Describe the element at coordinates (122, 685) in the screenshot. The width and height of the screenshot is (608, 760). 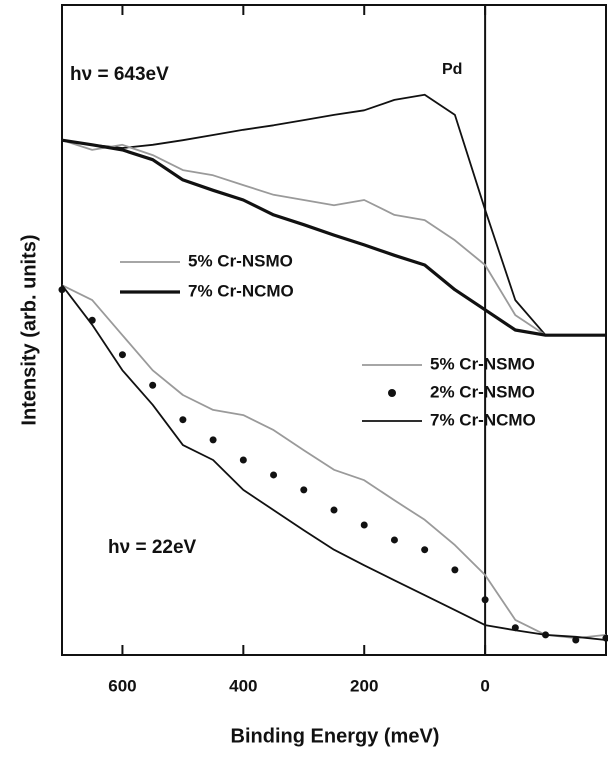
I see `x-tick-label: 600` at that location.